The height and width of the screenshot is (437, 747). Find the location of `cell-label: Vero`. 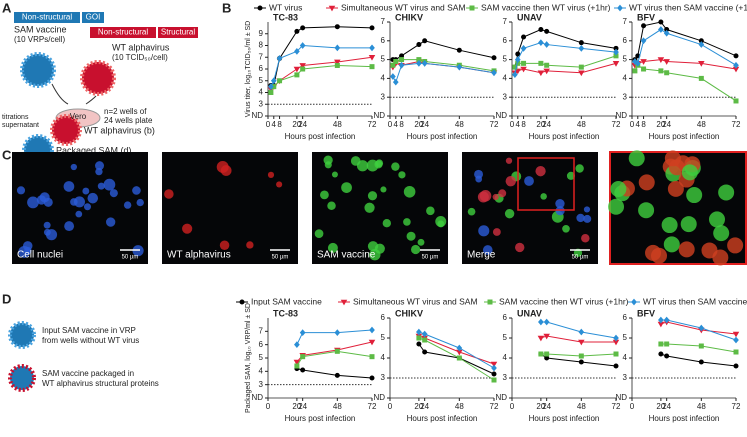

cell-label: Vero is located at coordinates (78, 116).